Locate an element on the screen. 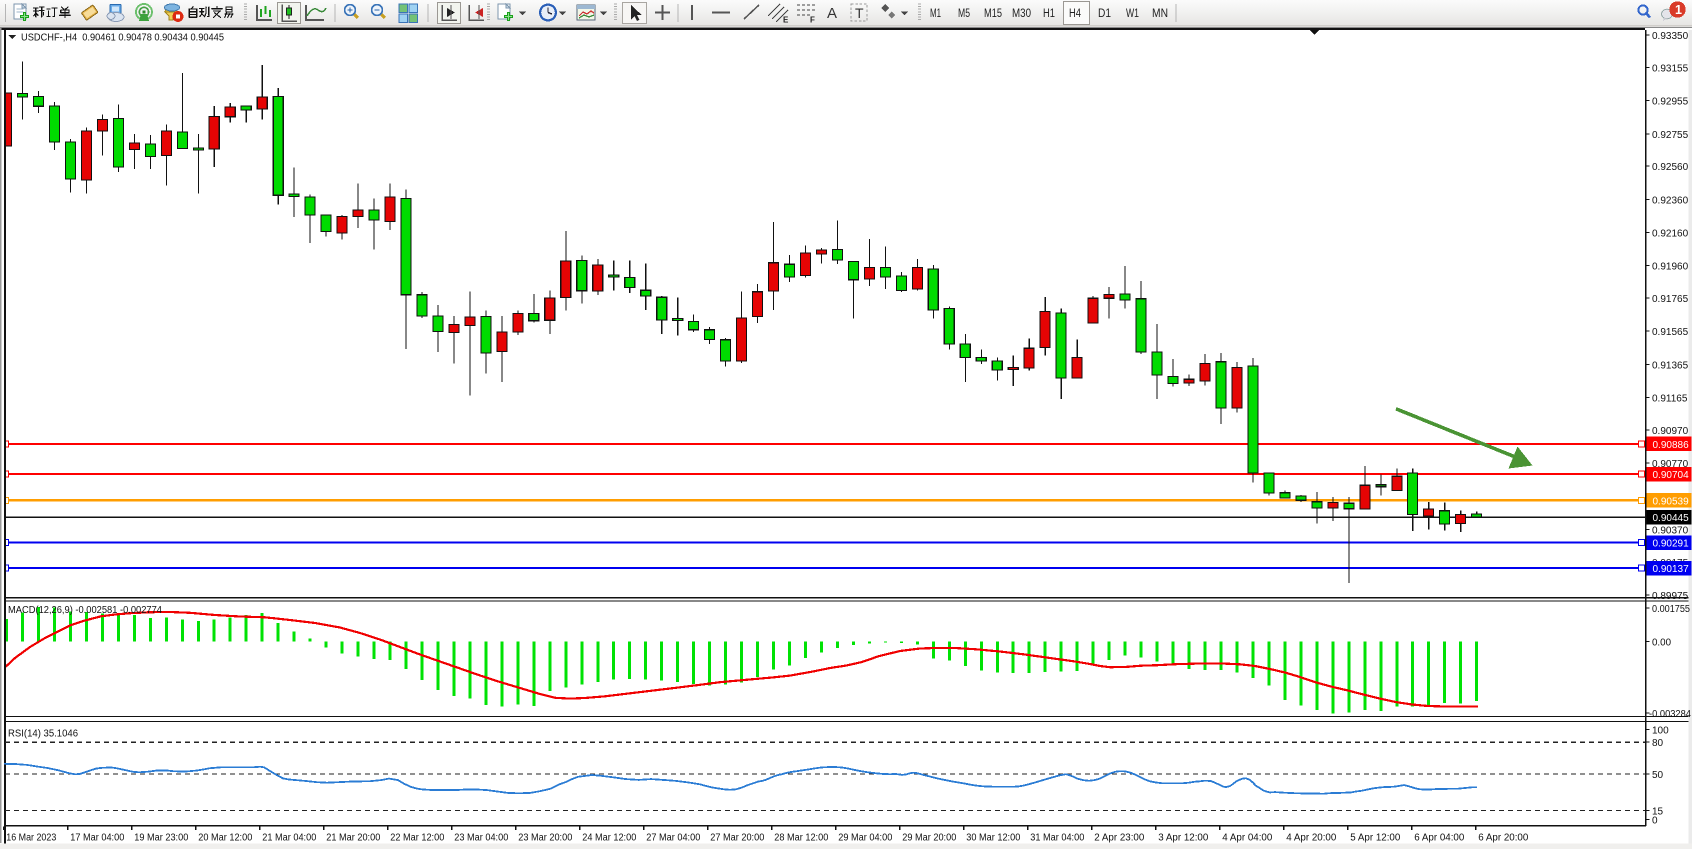 The image size is (1692, 849). svg-text: 20 Mar 12:00 is located at coordinates (225, 838).